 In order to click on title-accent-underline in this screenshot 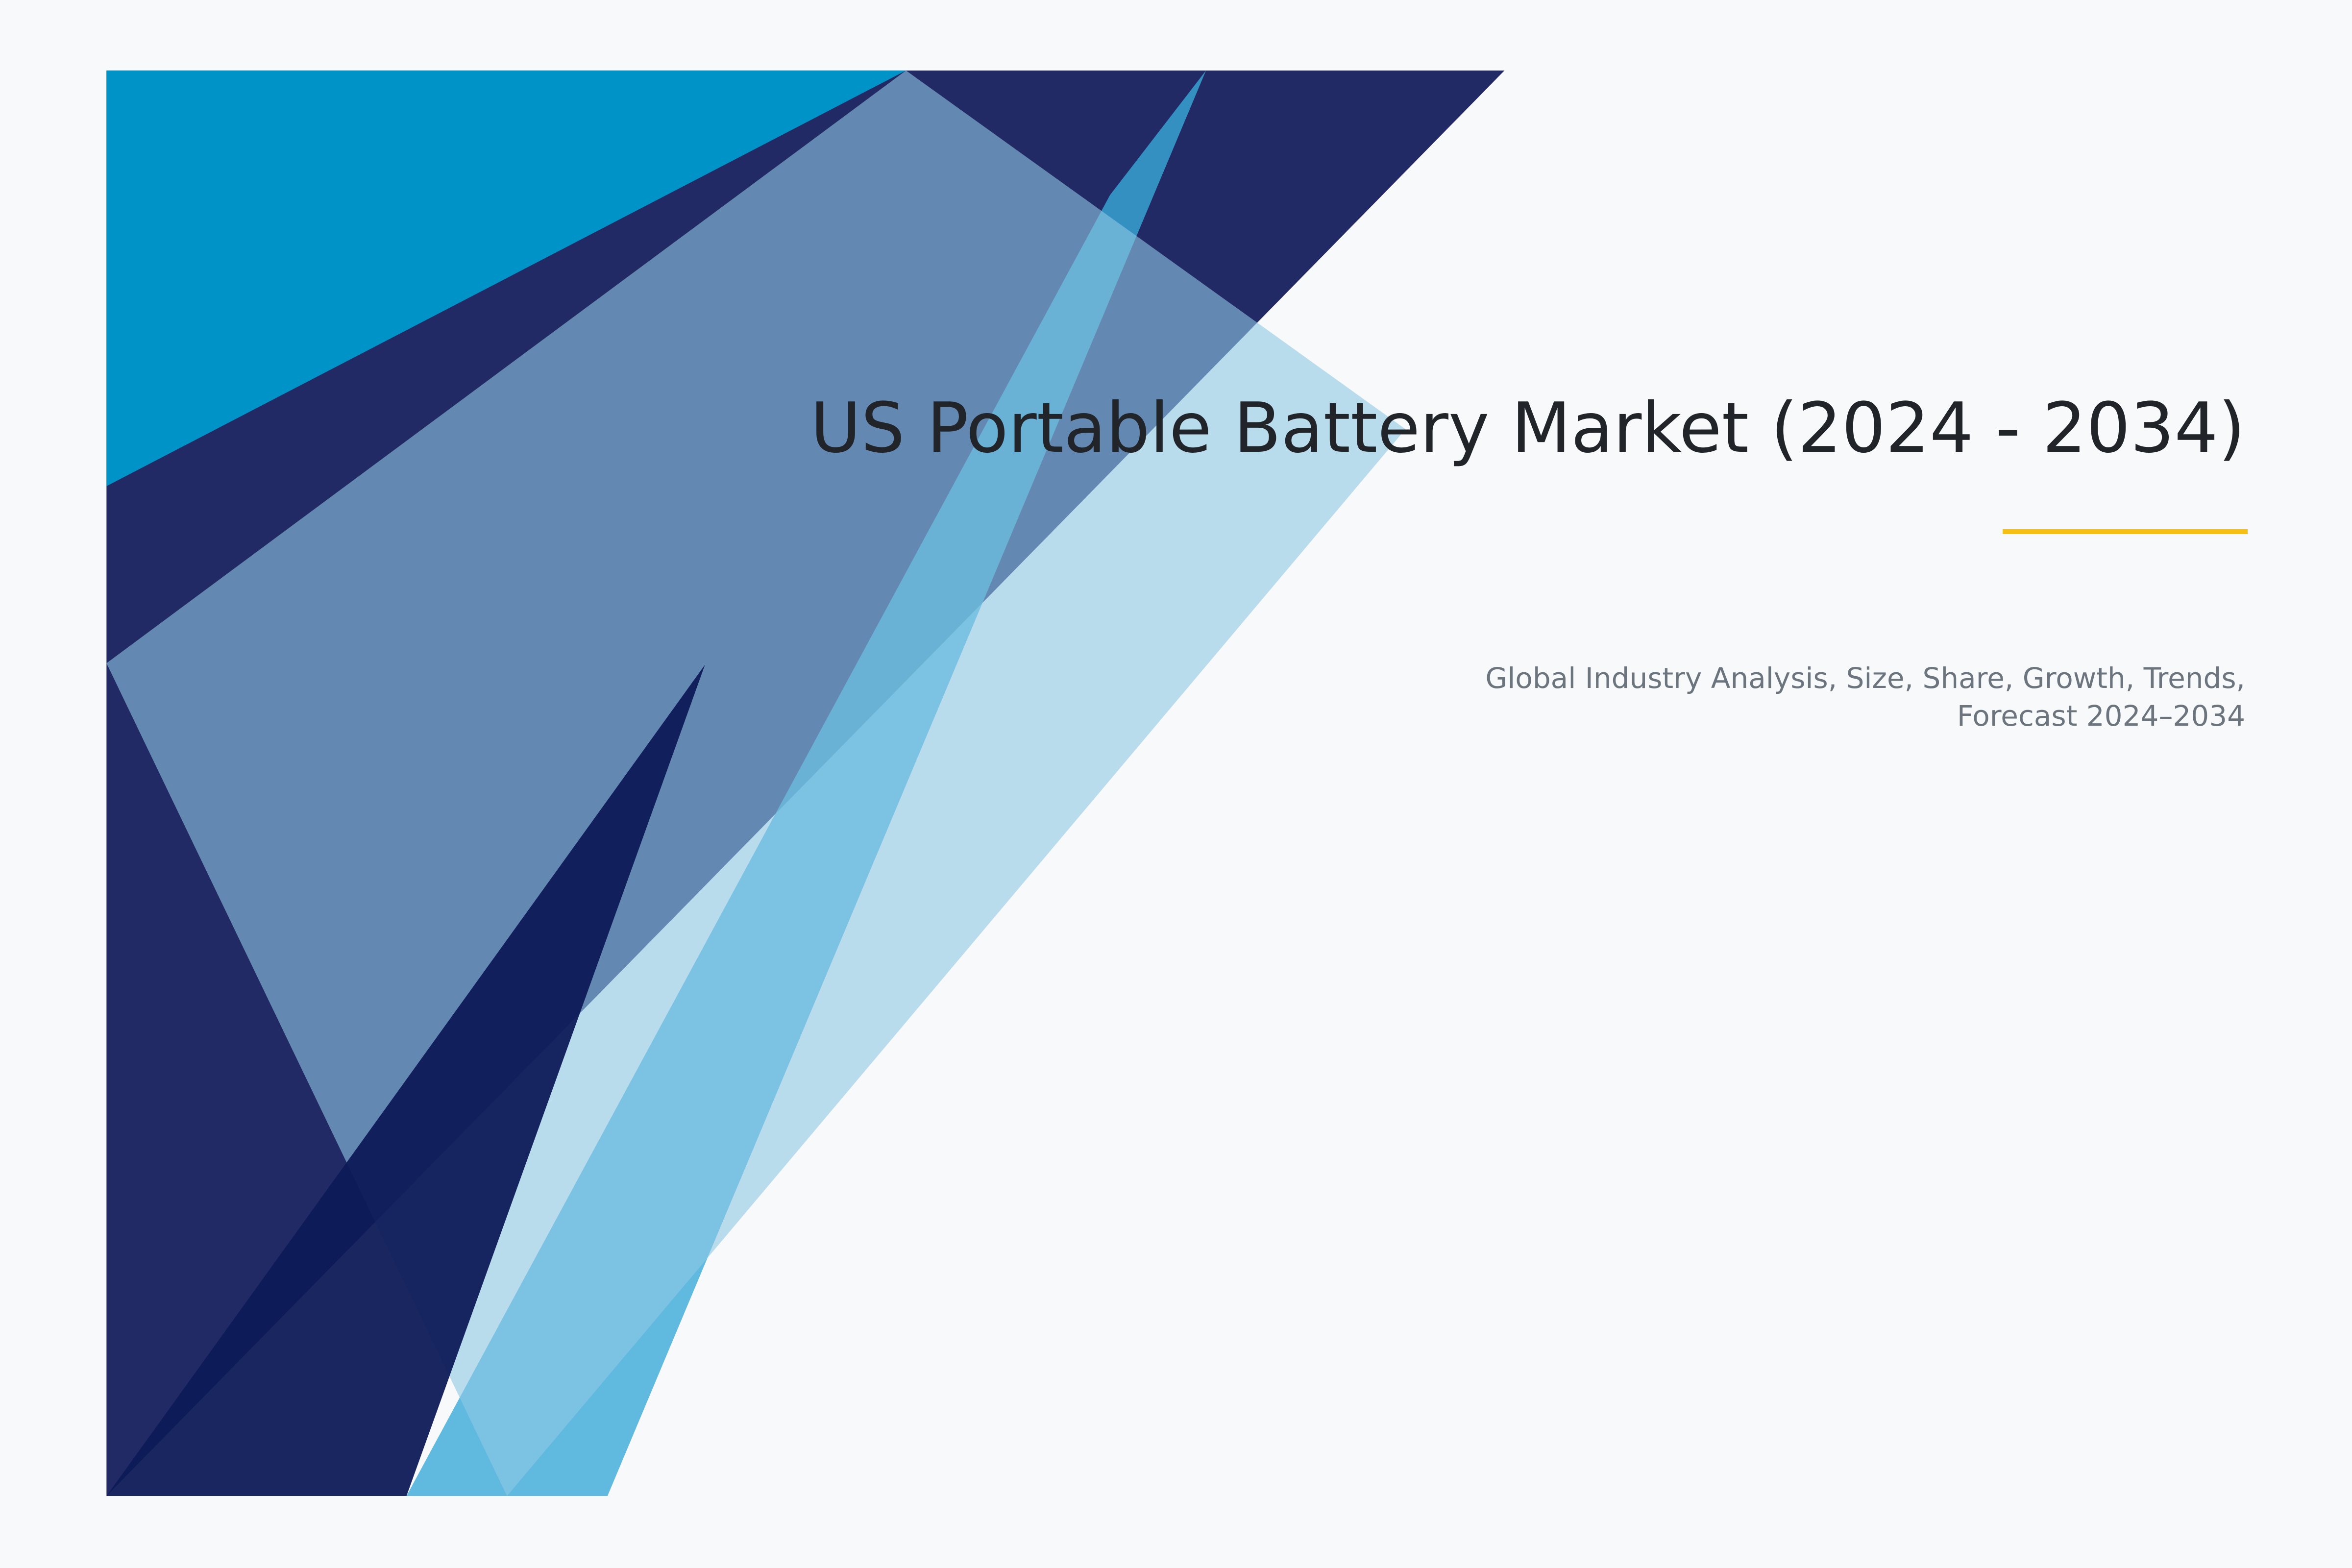, I will do `click(2125, 531)`.